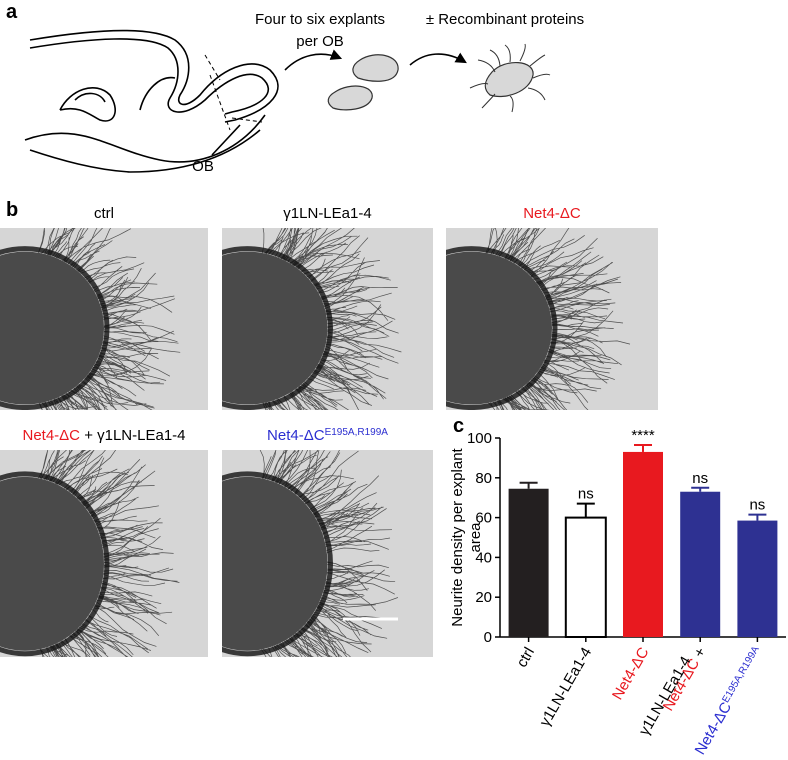 The width and height of the screenshot is (788, 760). I want to click on explant-shapes, so click(430, 82).